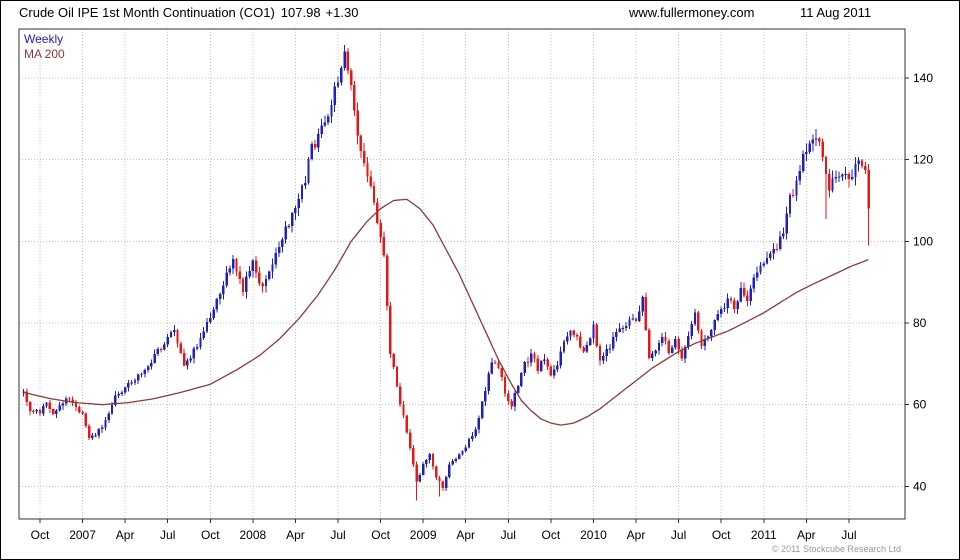  What do you see at coordinates (692, 12) in the screenshot?
I see `website-label: www.fullermoney.com` at bounding box center [692, 12].